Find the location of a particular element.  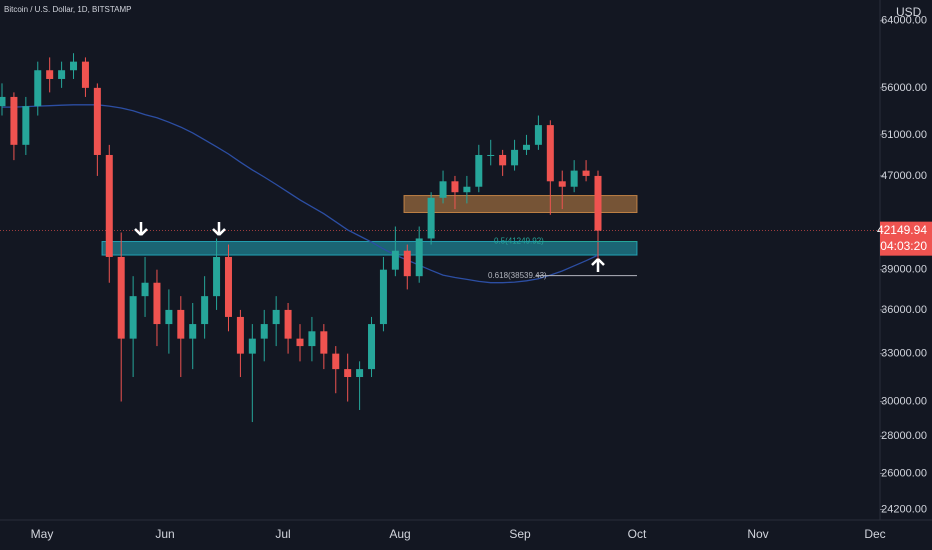

y-tick-label: 24200.00 is located at coordinates (904, 509).